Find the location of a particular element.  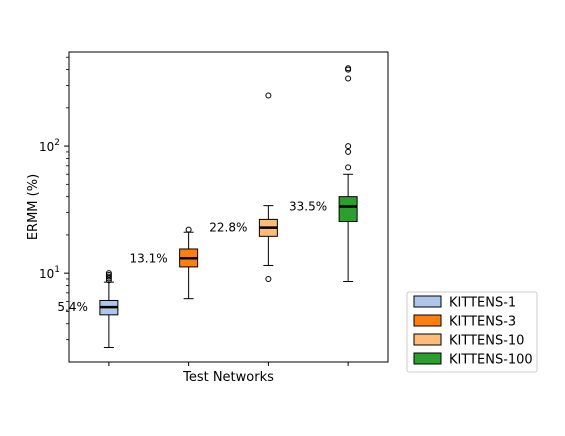

y-tick-label: 10² is located at coordinates (49, 146).